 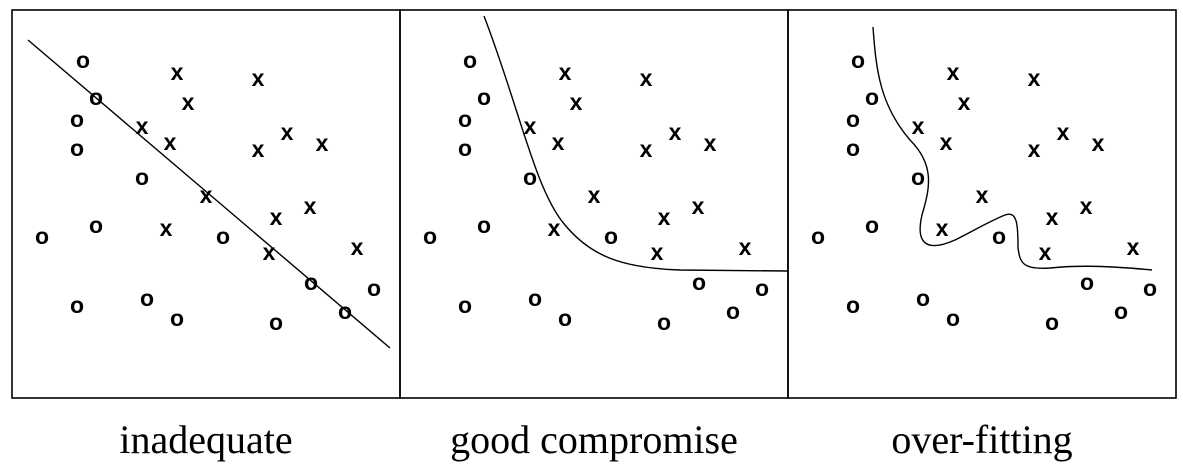 What do you see at coordinates (594, 439) in the screenshot?
I see `caption-good-compromise: good compromise` at bounding box center [594, 439].